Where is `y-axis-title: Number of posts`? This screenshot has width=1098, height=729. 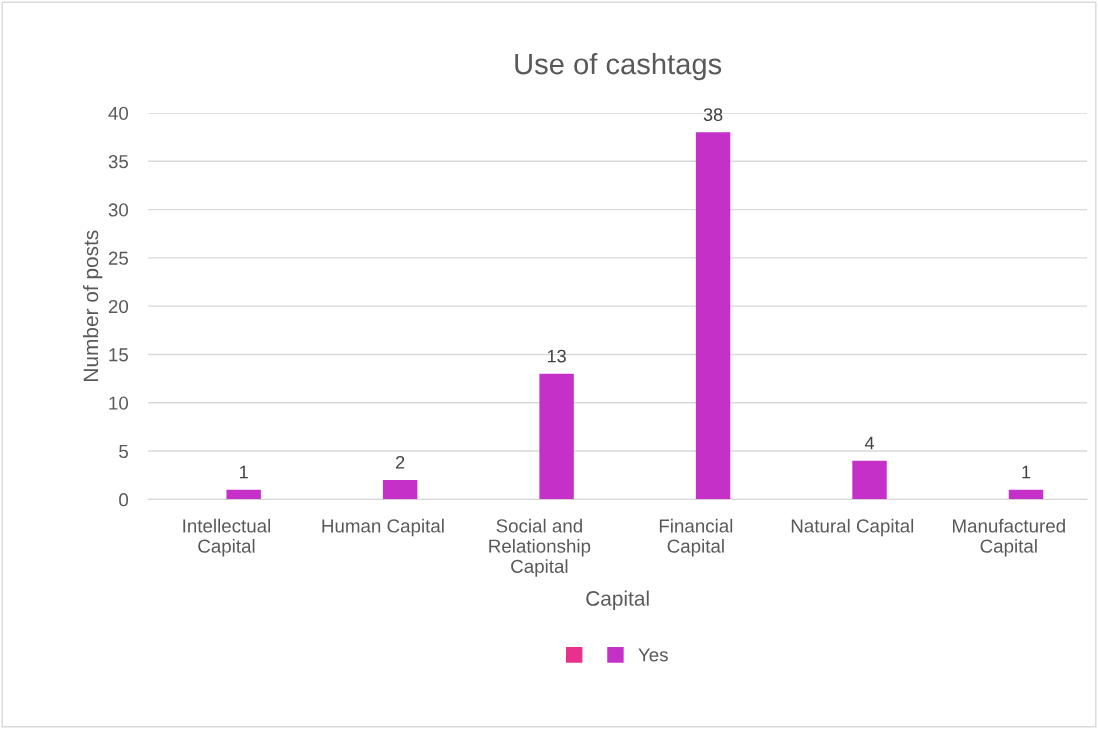 y-axis-title: Number of posts is located at coordinates (92, 305).